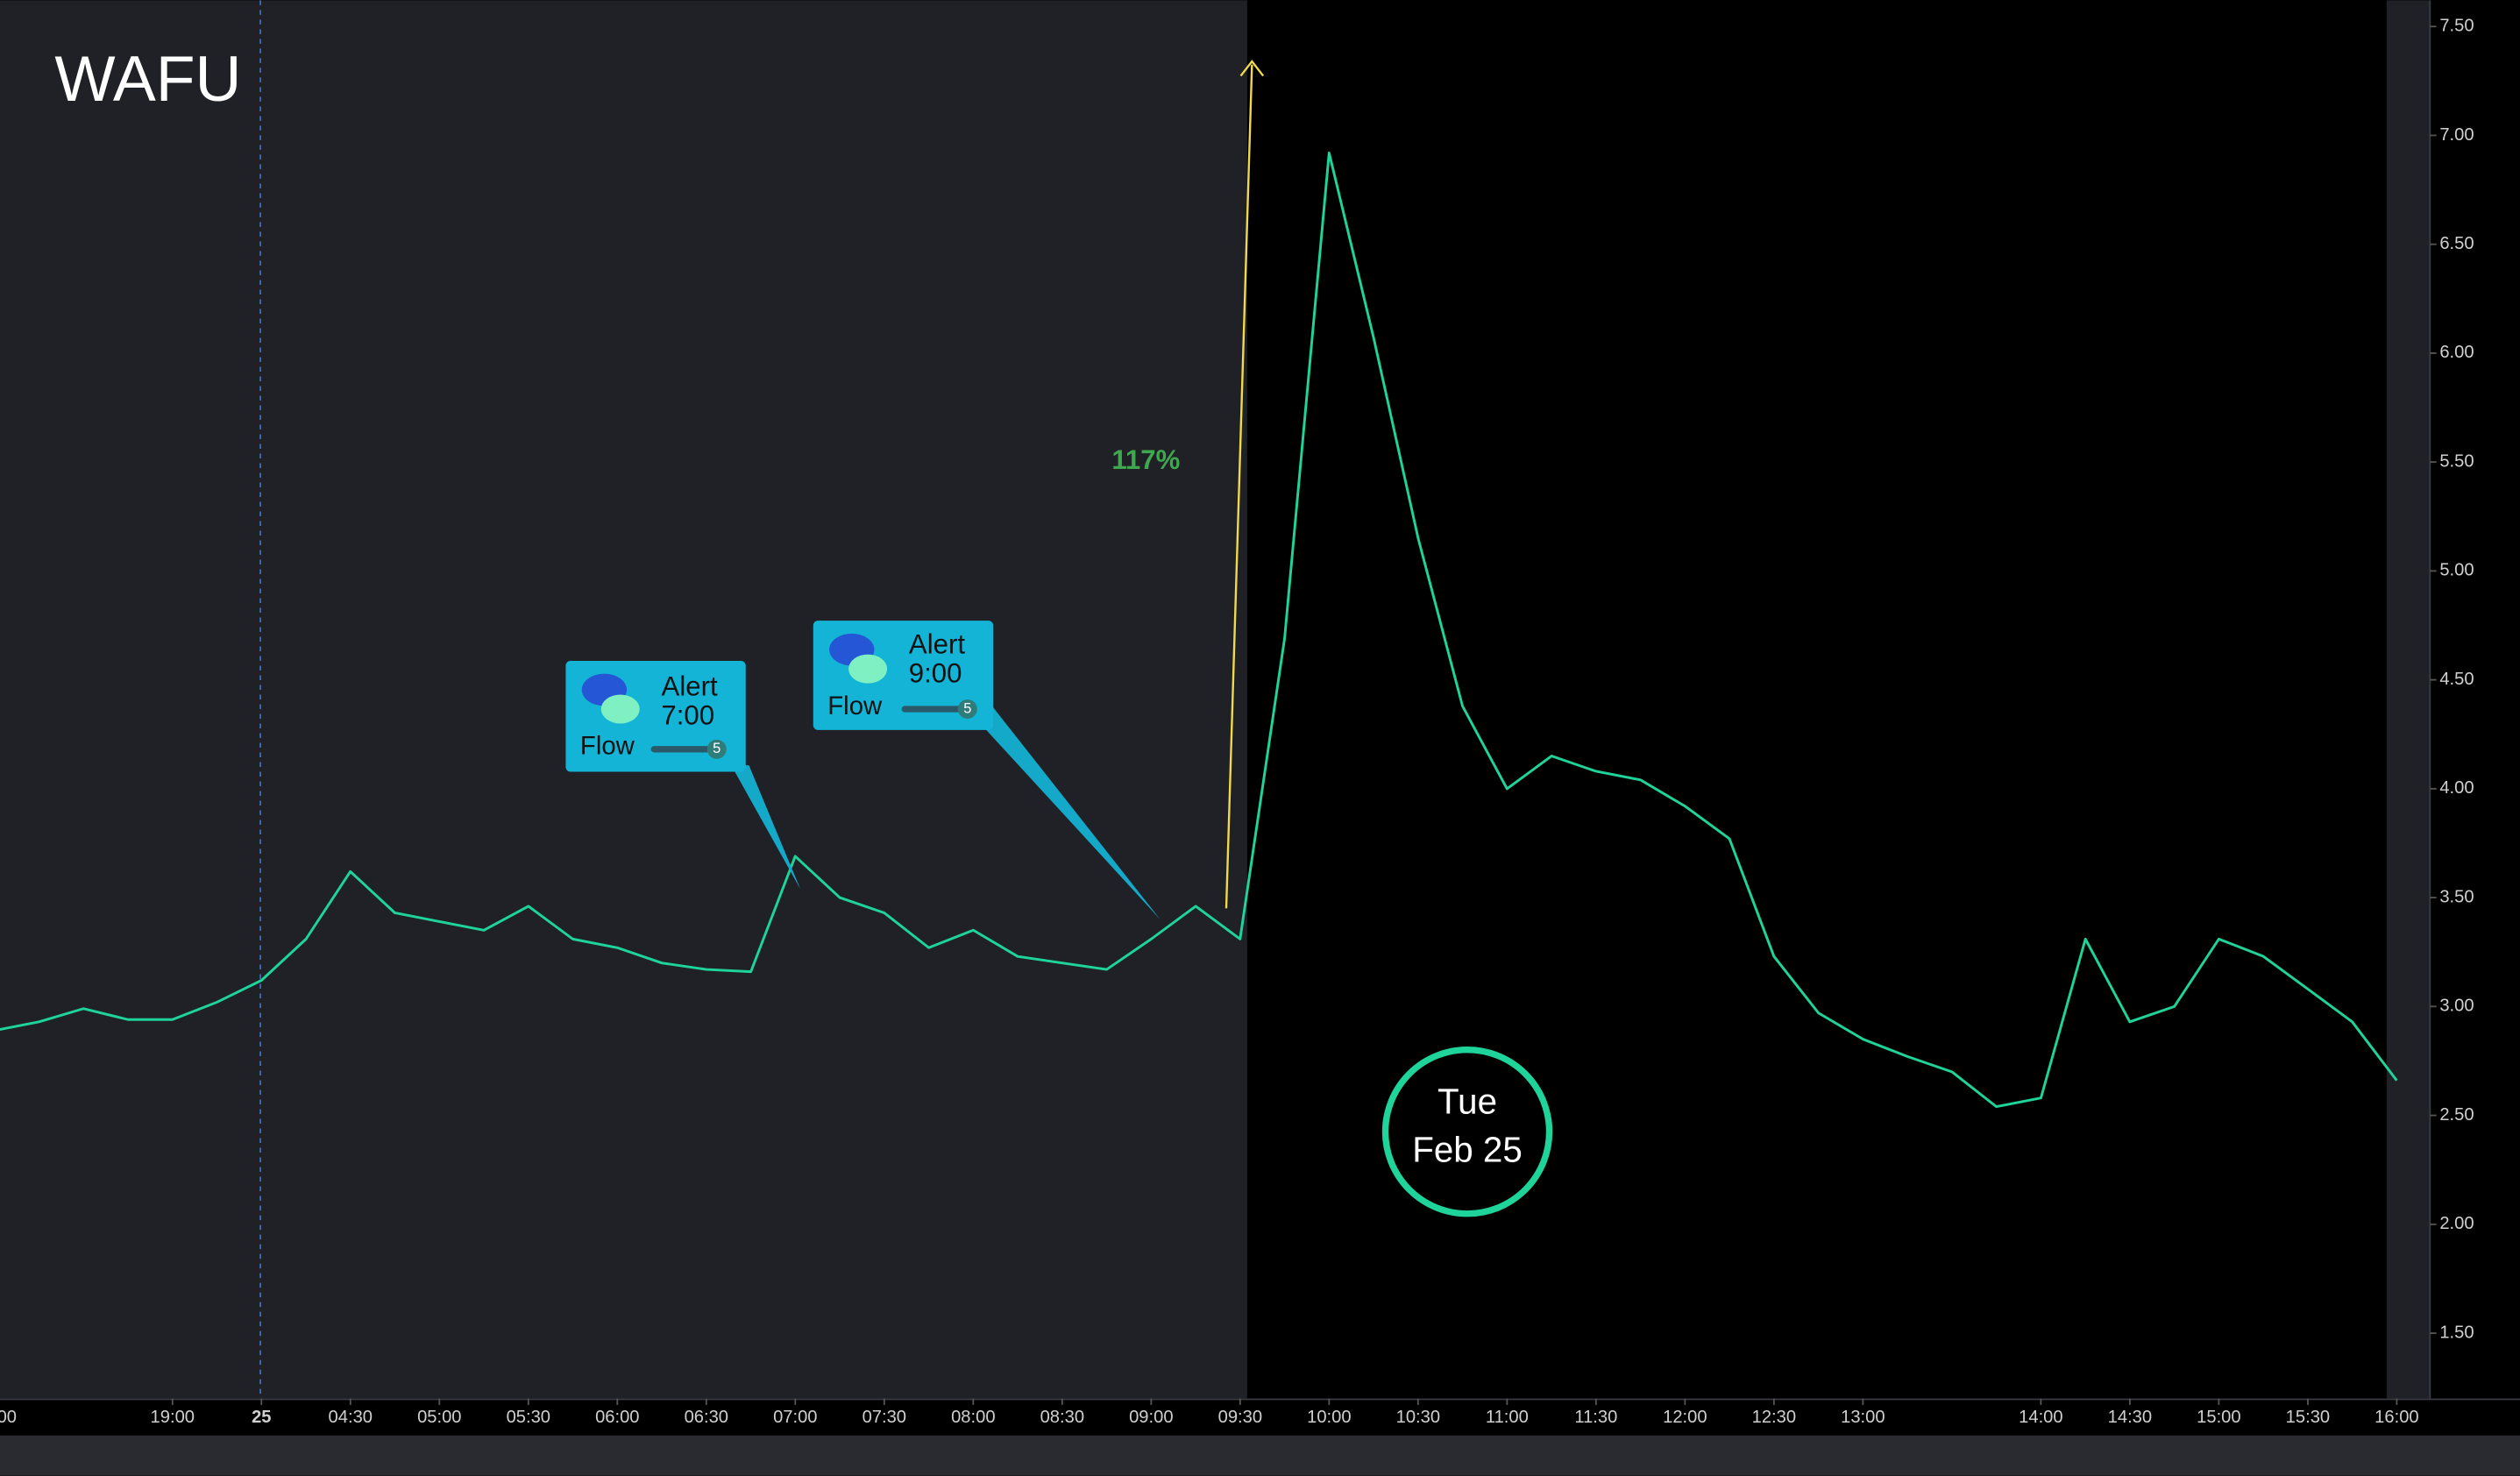 Image resolution: width=2520 pixels, height=1476 pixels. I want to click on alert-time: 9:00, so click(935, 674).